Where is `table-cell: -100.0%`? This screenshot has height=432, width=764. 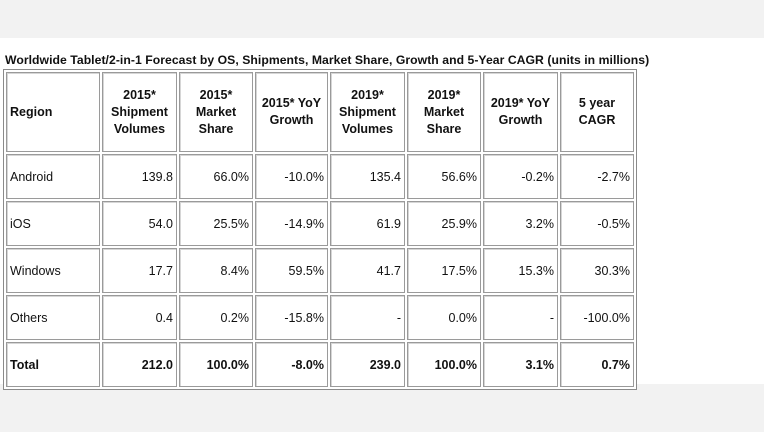
table-cell: -100.0% is located at coordinates (597, 317).